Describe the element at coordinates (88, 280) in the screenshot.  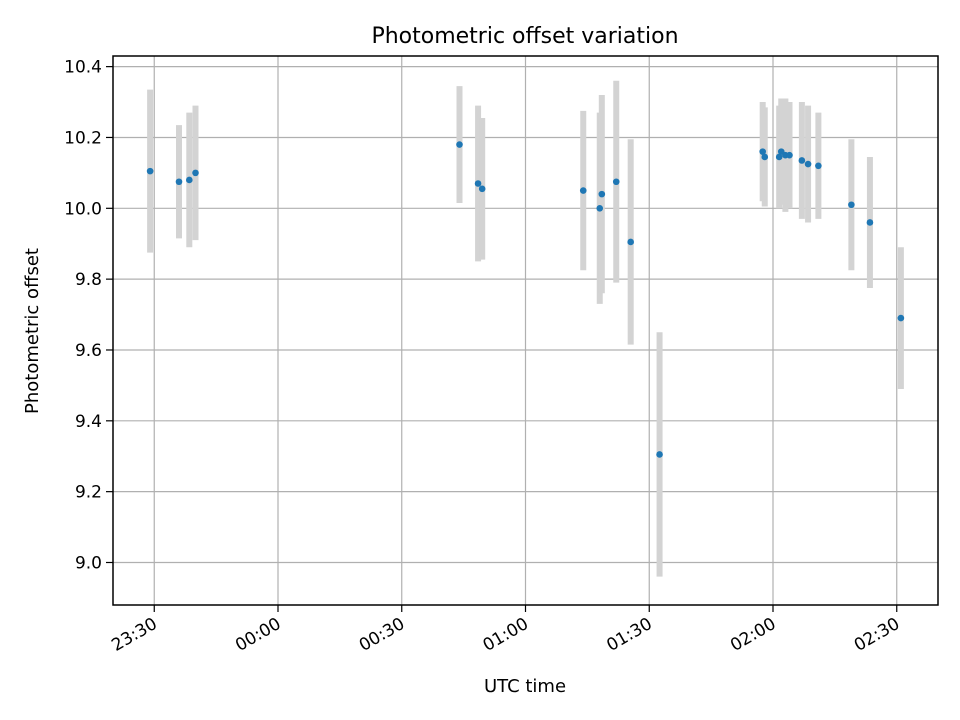
I see `y-tick-label: 9.8` at that location.